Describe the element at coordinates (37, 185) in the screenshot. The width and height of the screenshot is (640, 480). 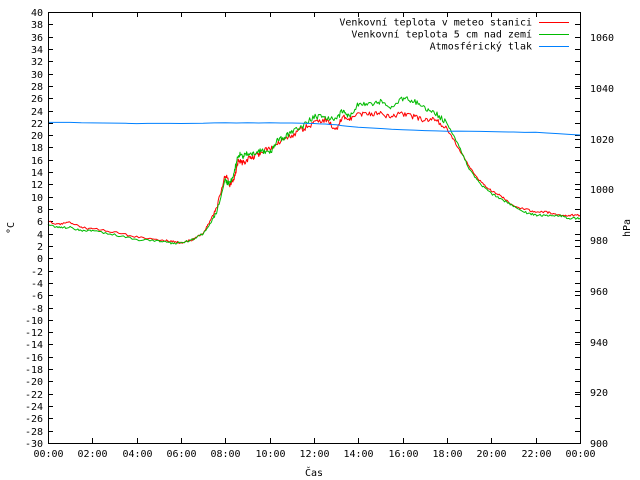
I see `y-tick-label: 12` at that location.